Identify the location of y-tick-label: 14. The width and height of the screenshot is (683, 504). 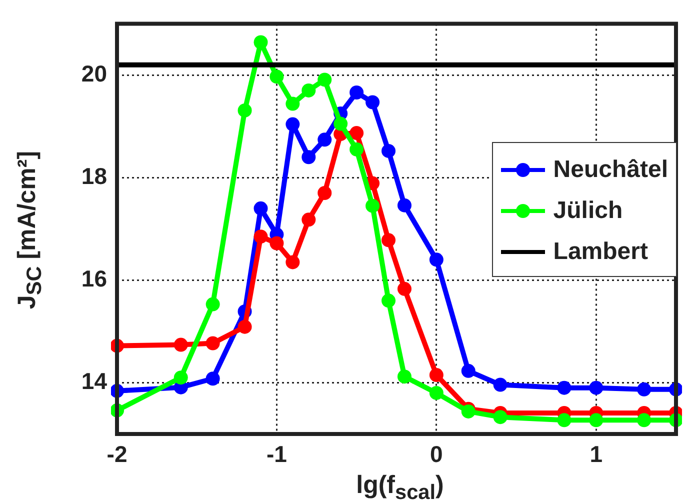
(94, 381).